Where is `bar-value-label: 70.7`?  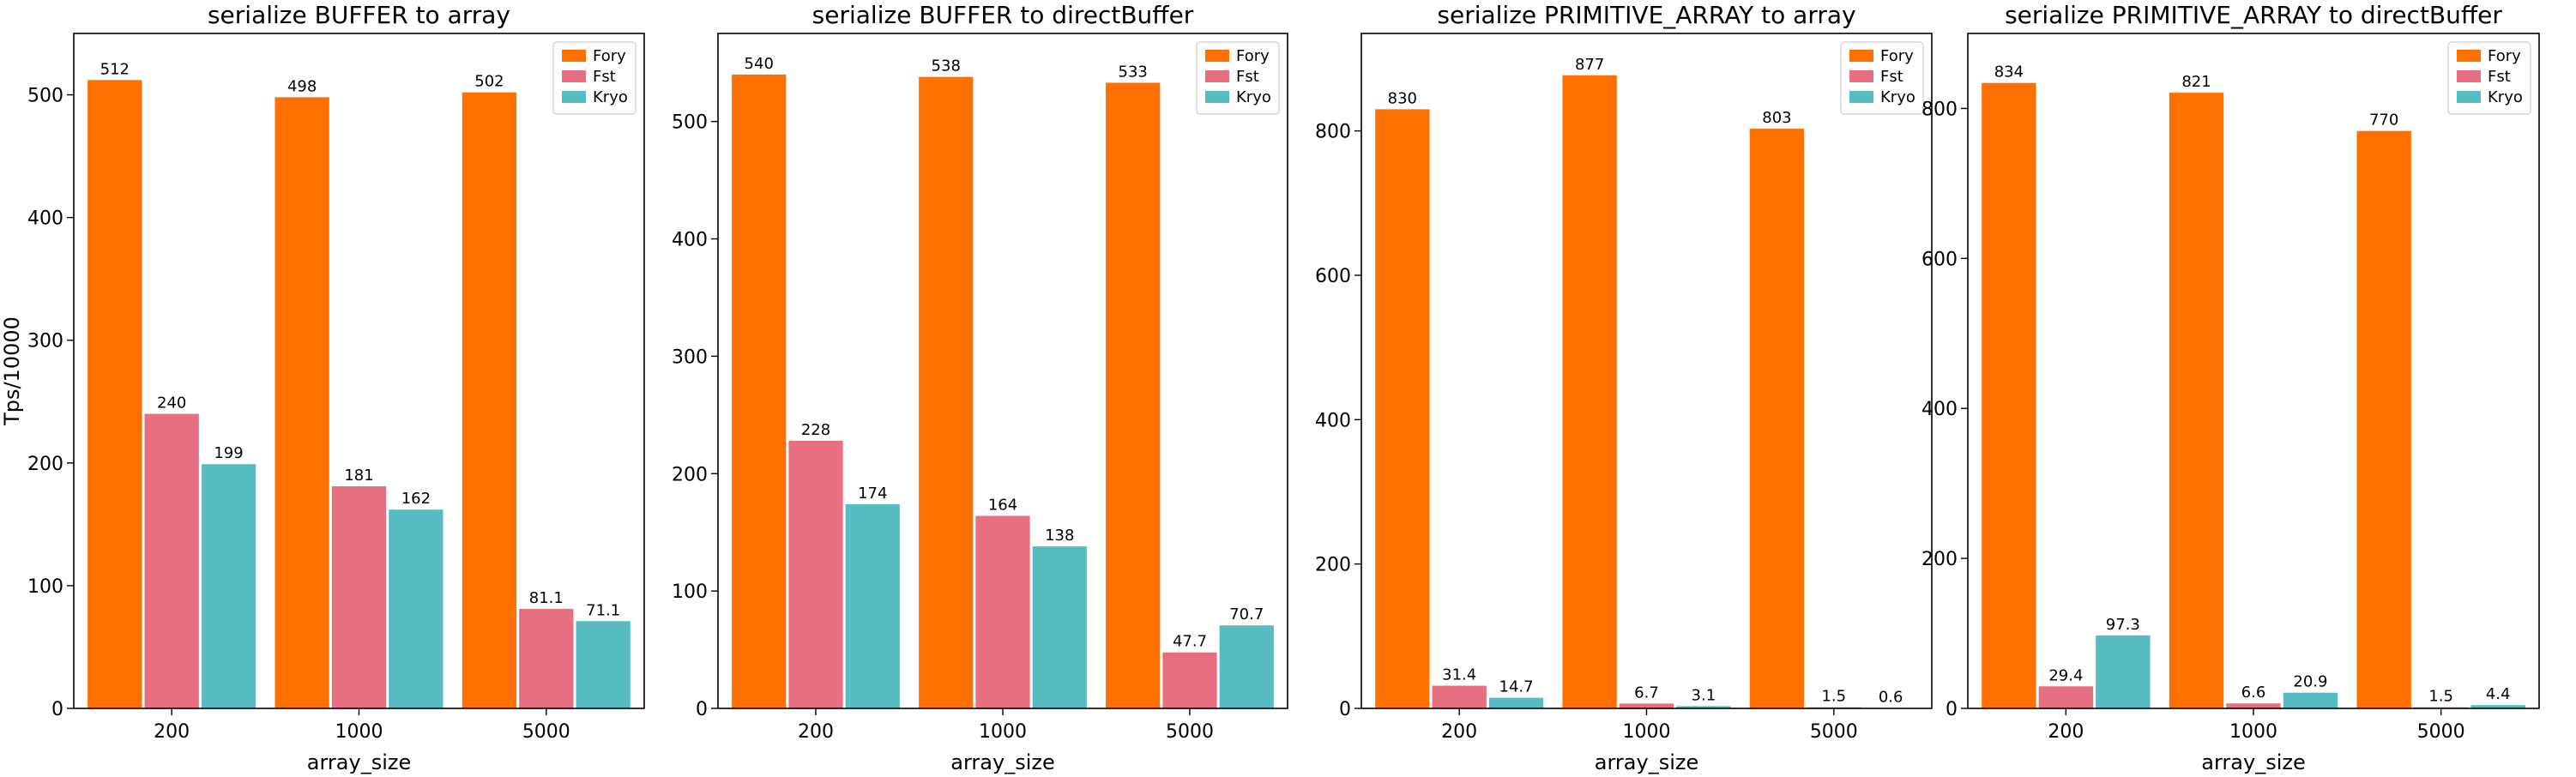 bar-value-label: 70.7 is located at coordinates (1246, 614).